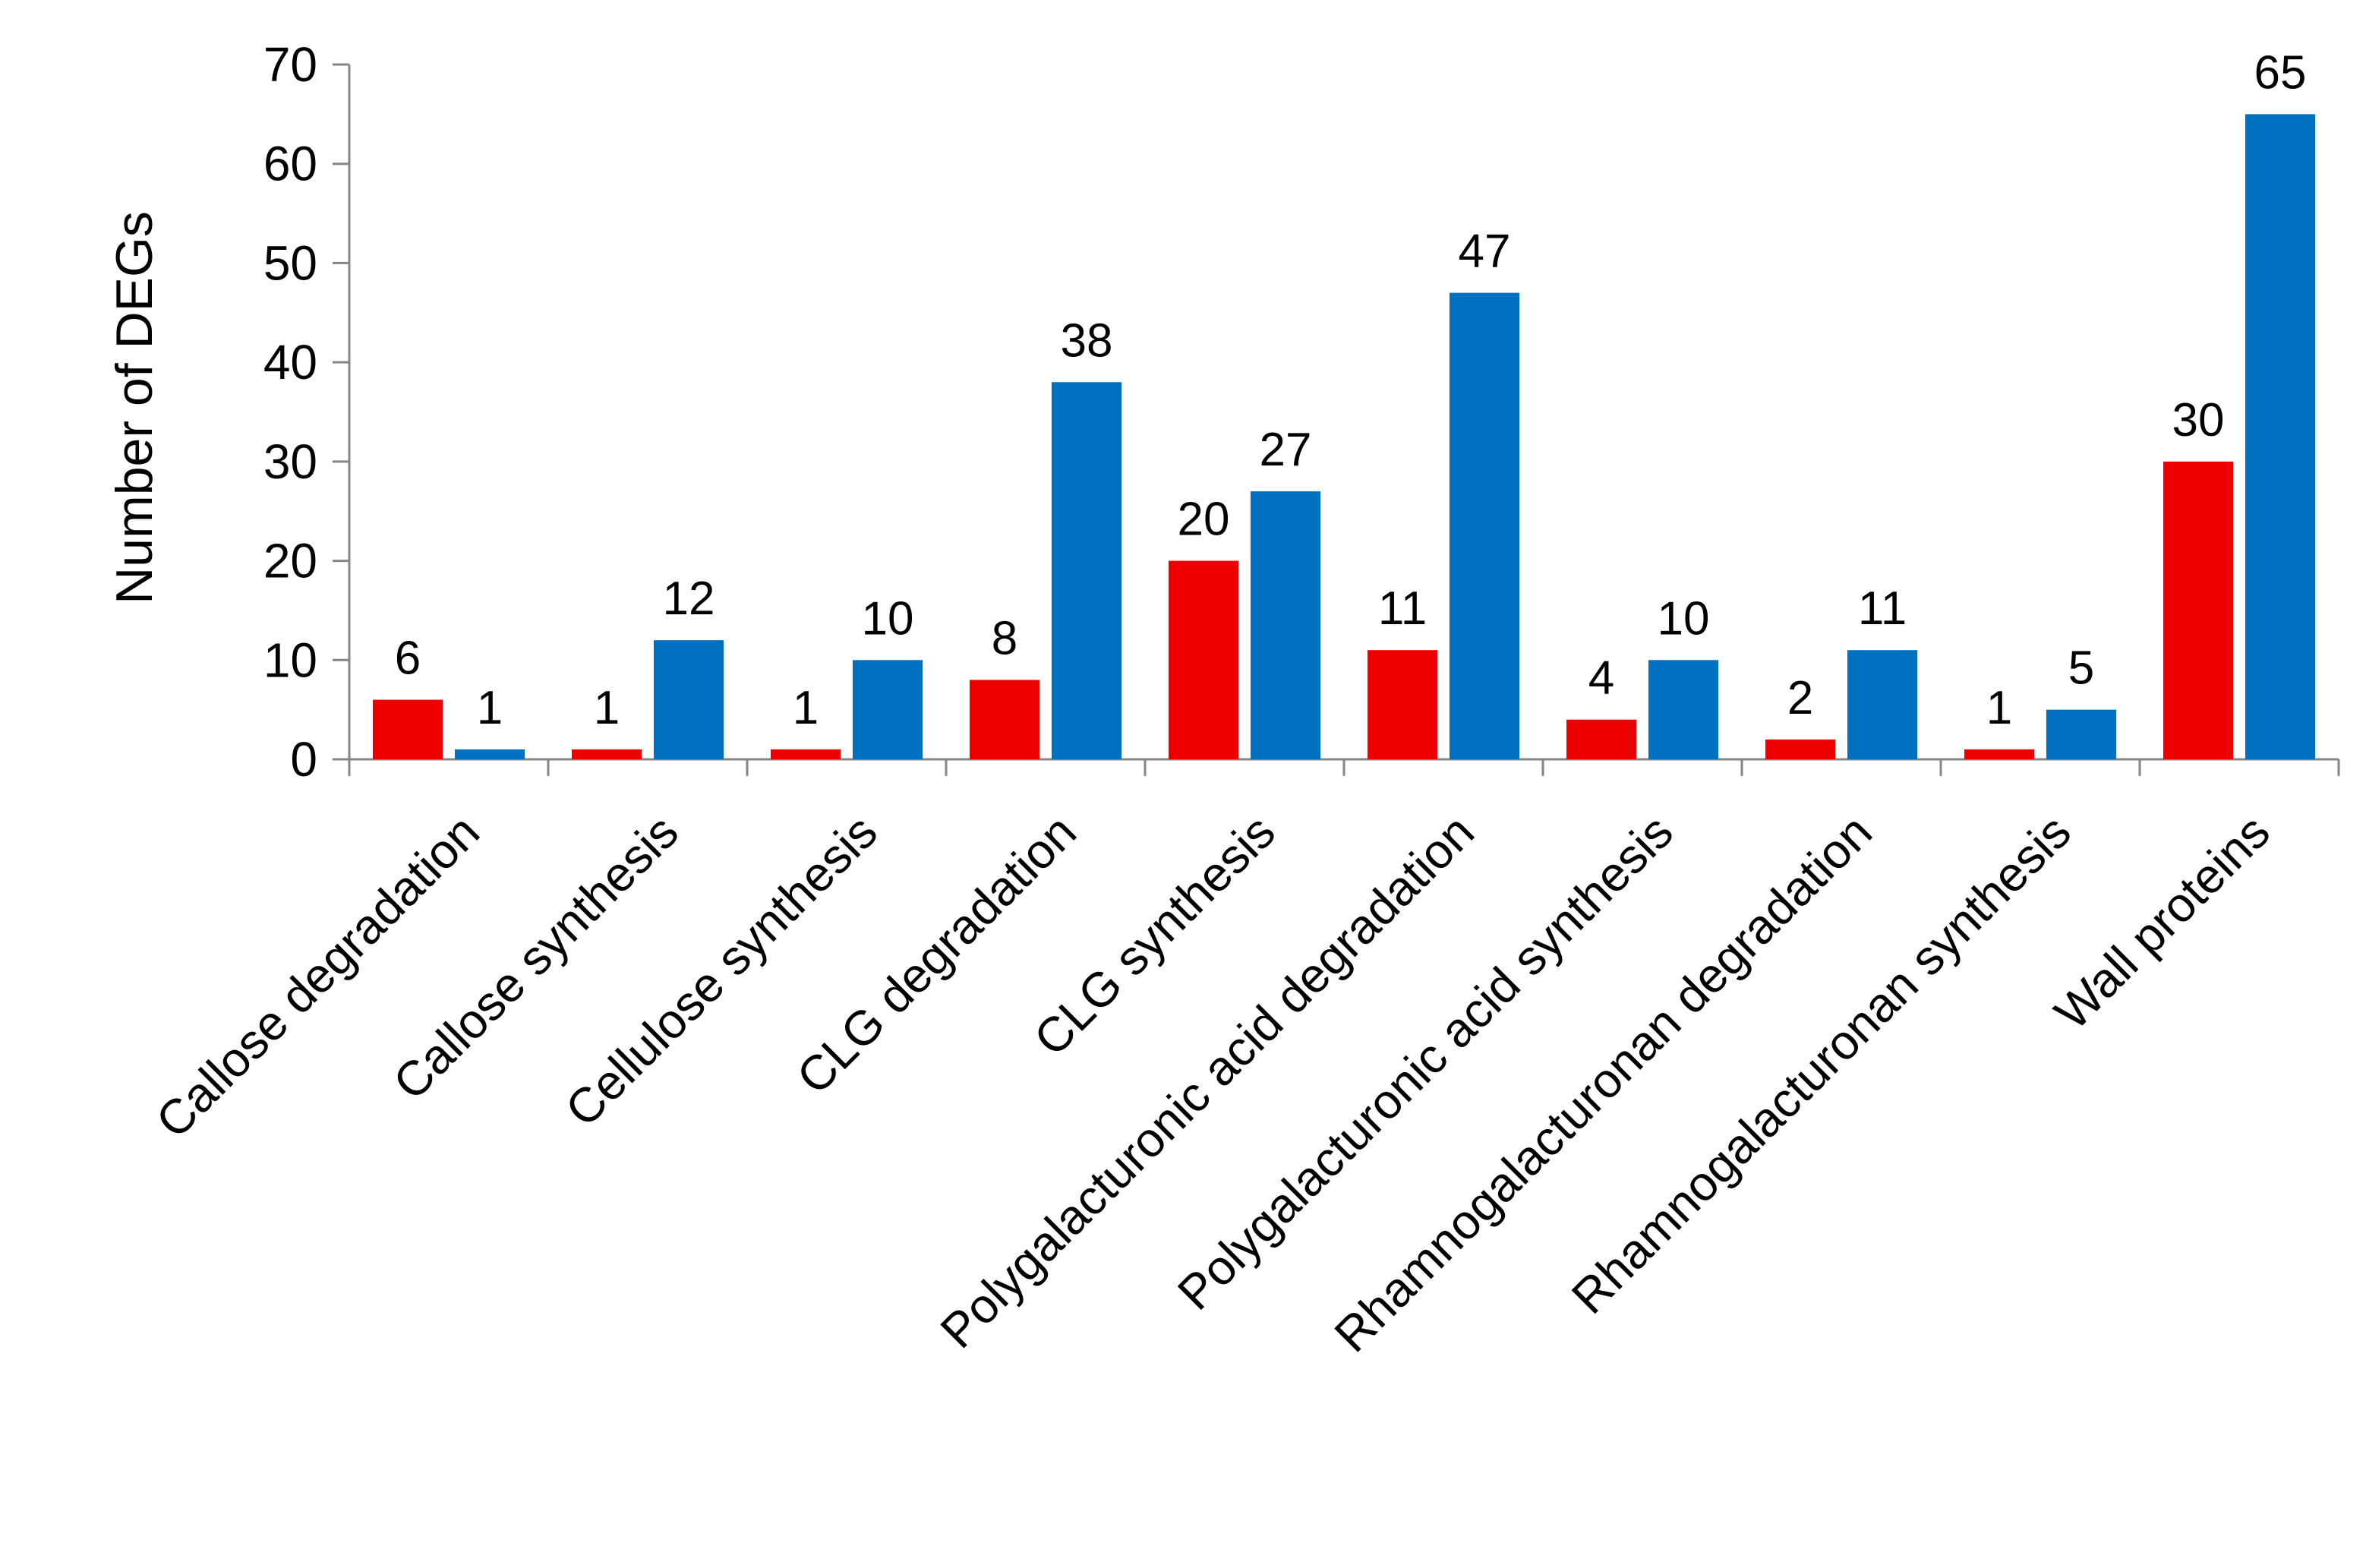 The height and width of the screenshot is (1568, 2366). What do you see at coordinates (2162, 922) in the screenshot?
I see `x-category-label: Wall proteins` at bounding box center [2162, 922].